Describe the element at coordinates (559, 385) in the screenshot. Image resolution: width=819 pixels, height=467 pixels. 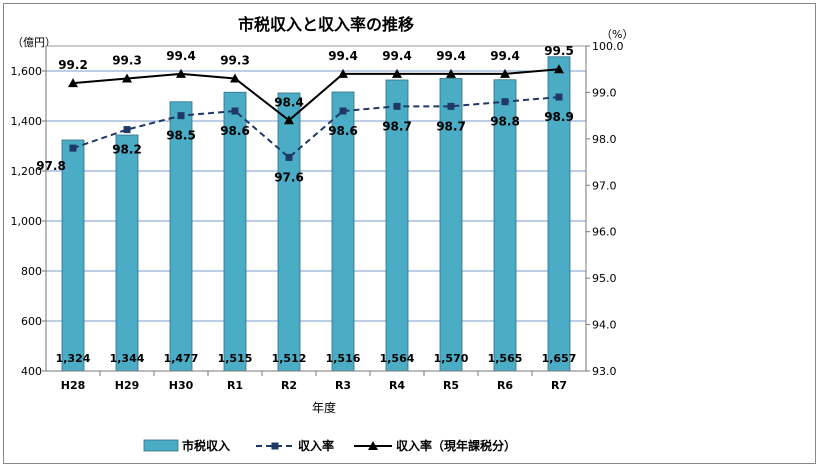
I see `x-tick-label: R7` at that location.